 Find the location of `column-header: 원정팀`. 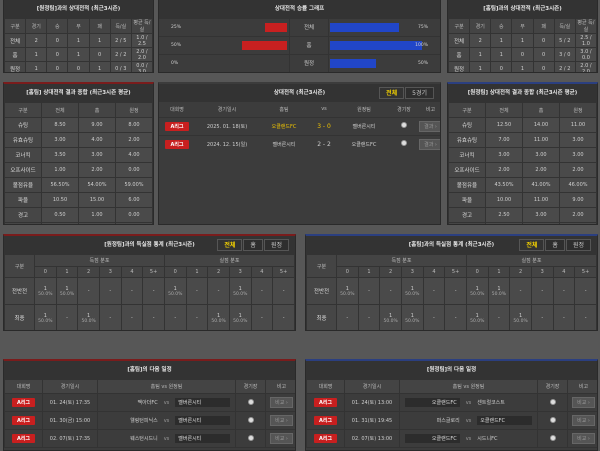

column-header: 원정팀 is located at coordinates (364, 109).